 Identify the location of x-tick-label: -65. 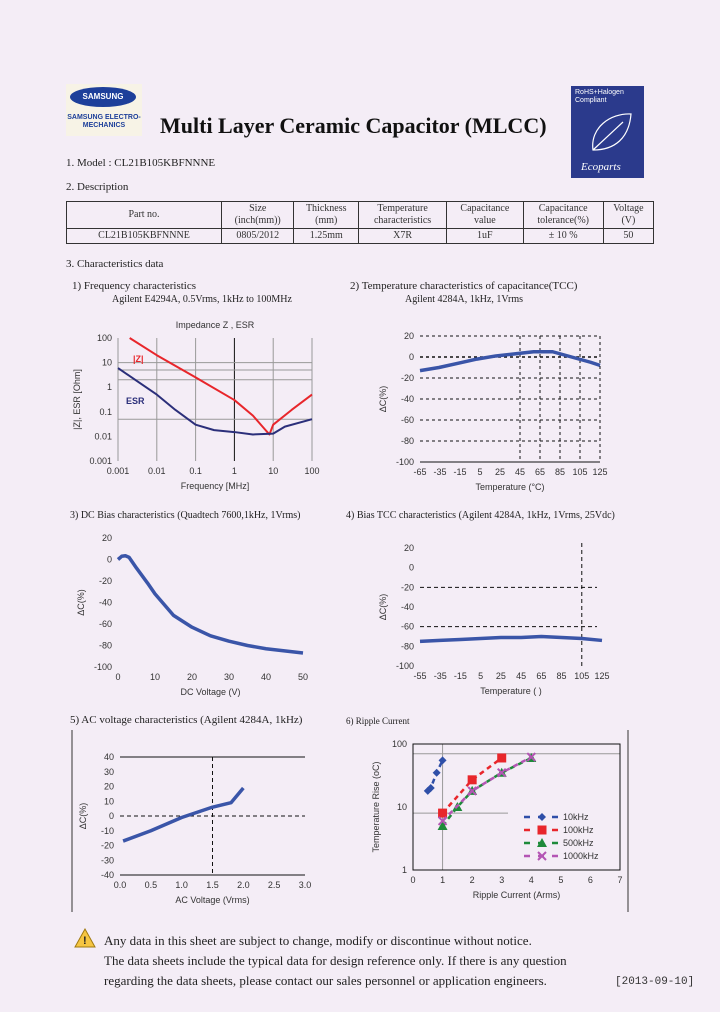
(419, 472).